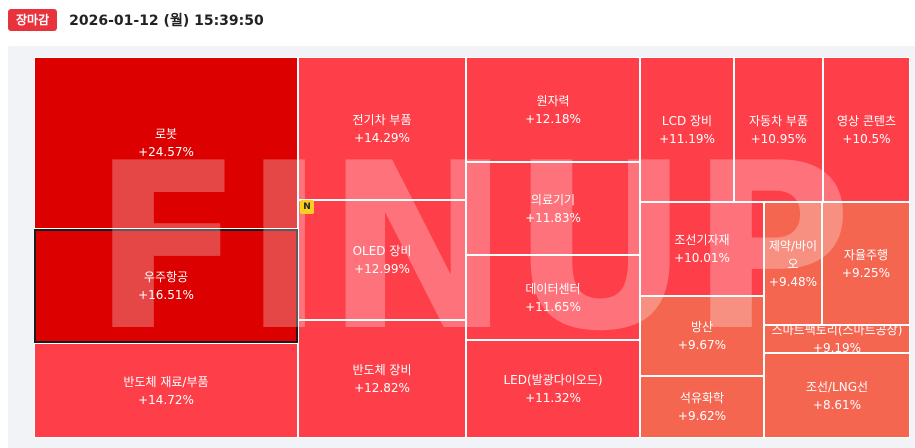 The image size is (915, 448). What do you see at coordinates (778, 129) in the screenshot?
I see `treemap-tile: 자동차 부품 +10.95%` at bounding box center [778, 129].